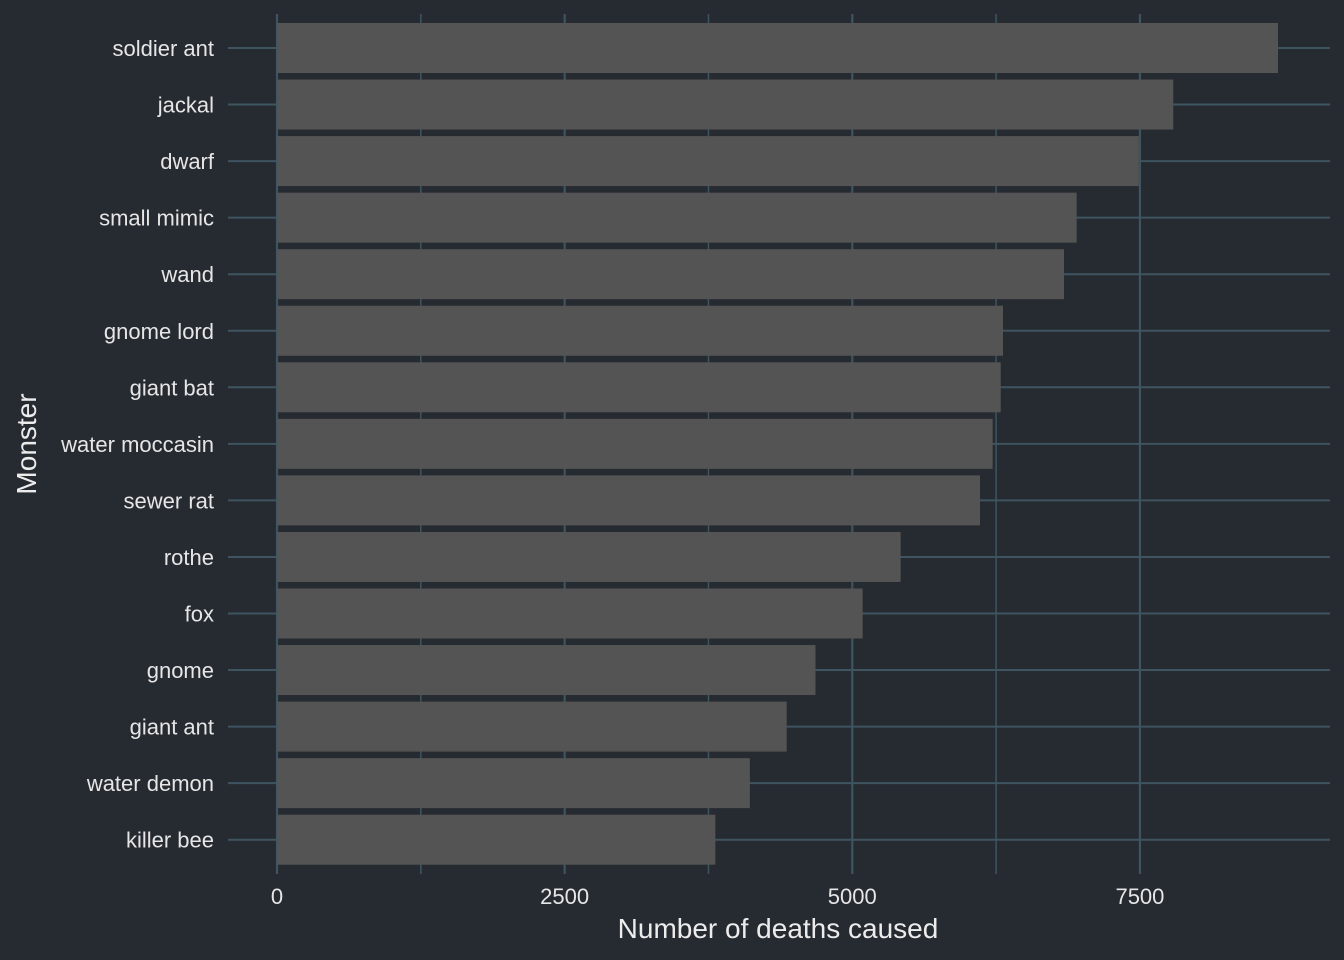  Describe the element at coordinates (852, 896) in the screenshot. I see `x-tick-label: 5000` at that location.